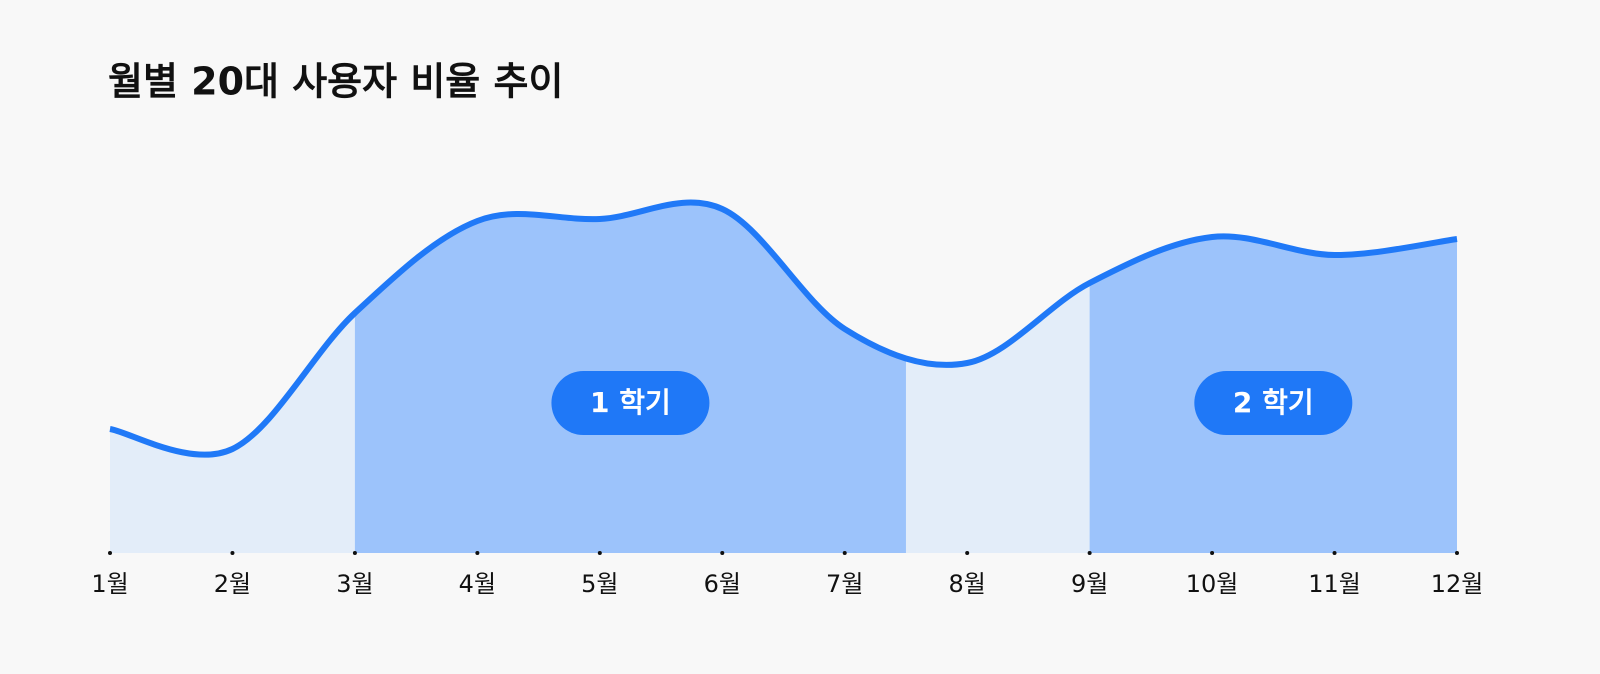  I want to click on semester-band, so click(1273, 377).